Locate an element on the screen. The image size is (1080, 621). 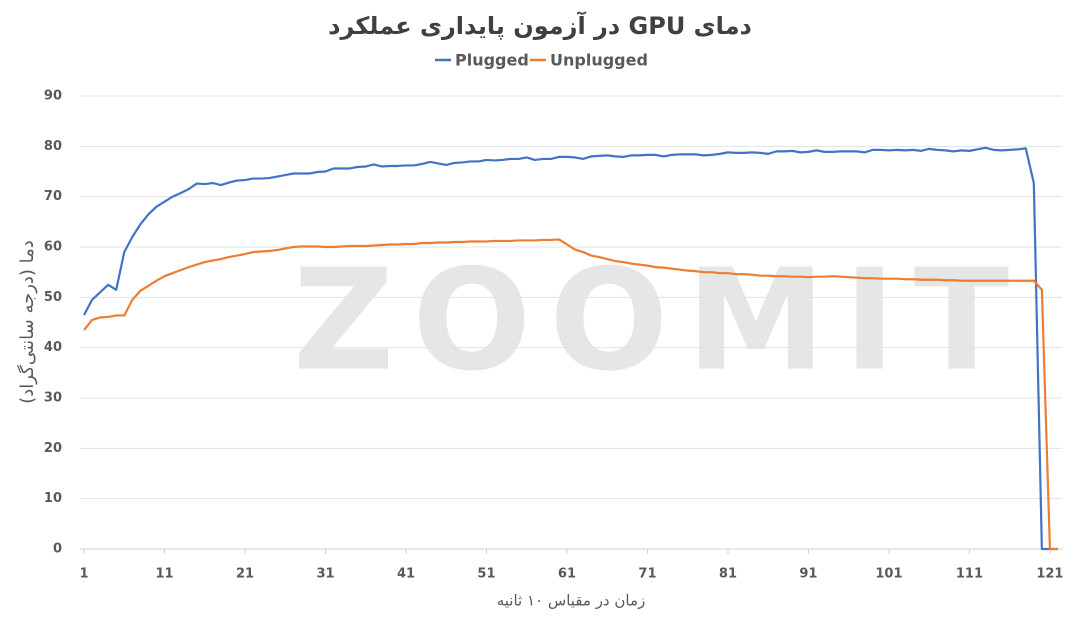
legend-label: Unplugged is located at coordinates (599, 60).